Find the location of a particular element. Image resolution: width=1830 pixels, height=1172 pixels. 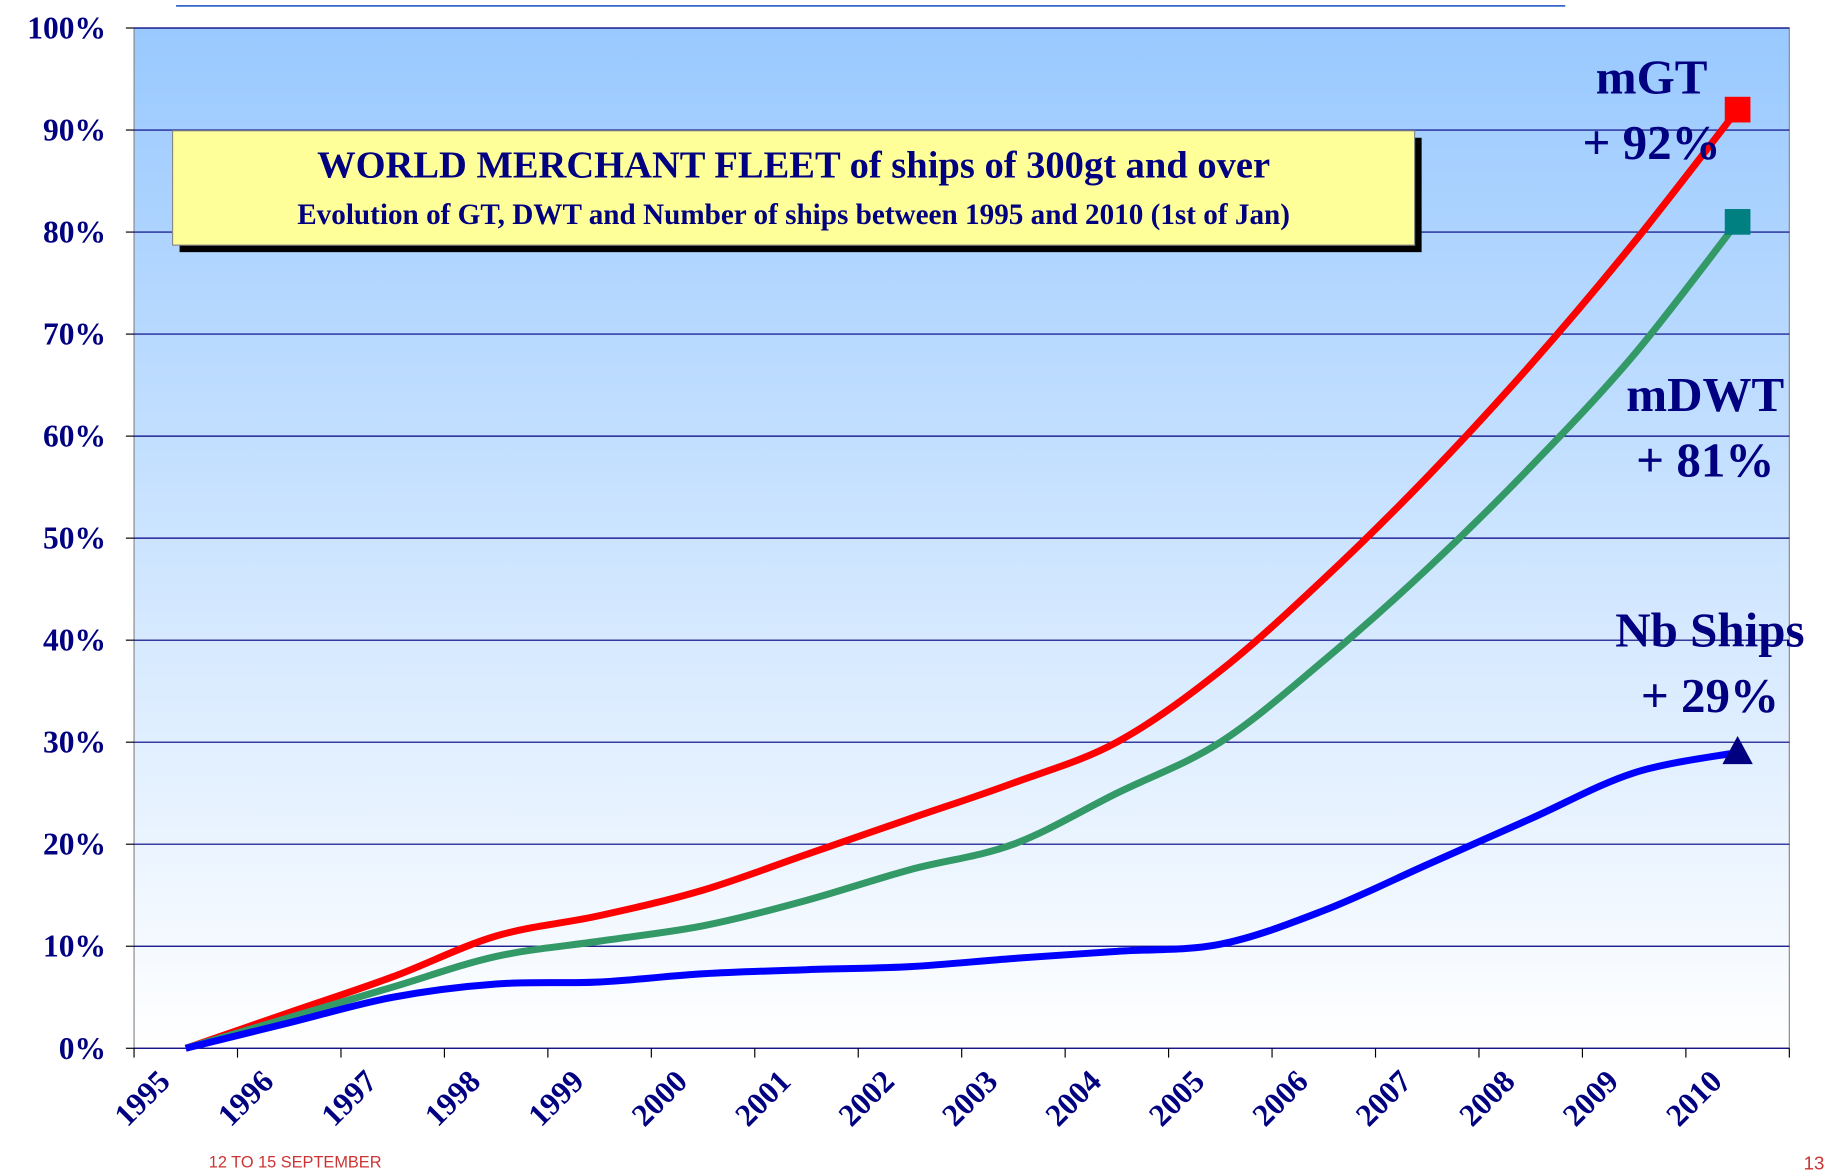

y-tick-label: 60% is located at coordinates (74, 436).